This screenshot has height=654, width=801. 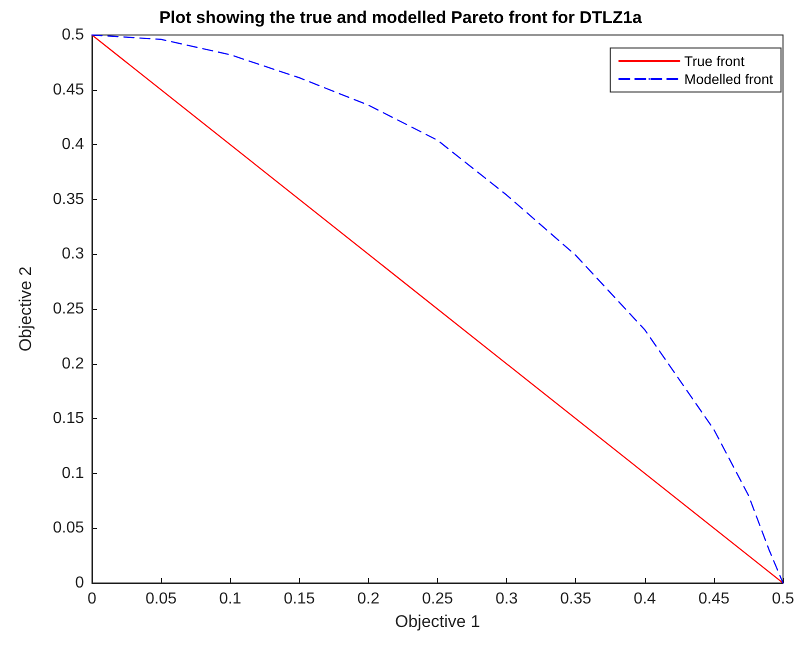 I want to click on legend-label: Modelled front, so click(x=729, y=79).